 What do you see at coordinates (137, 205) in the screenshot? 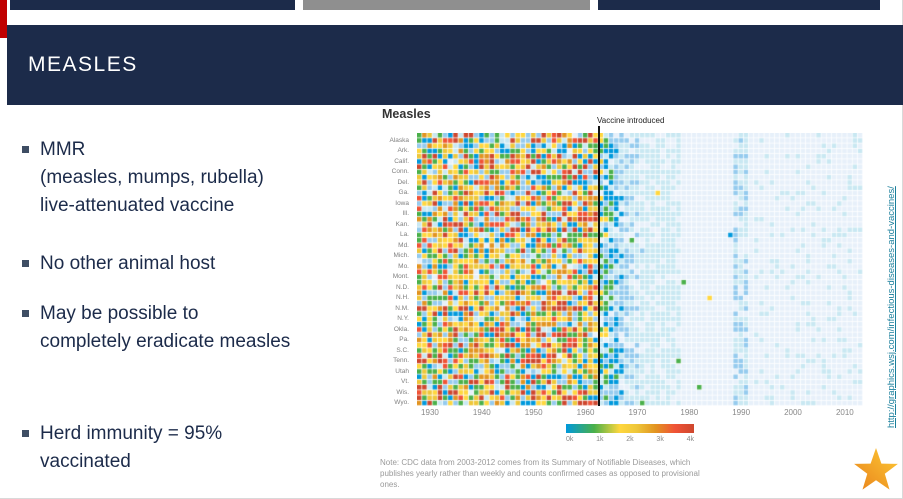
I see `bullet-line: live-attenuated vaccine` at bounding box center [137, 205].